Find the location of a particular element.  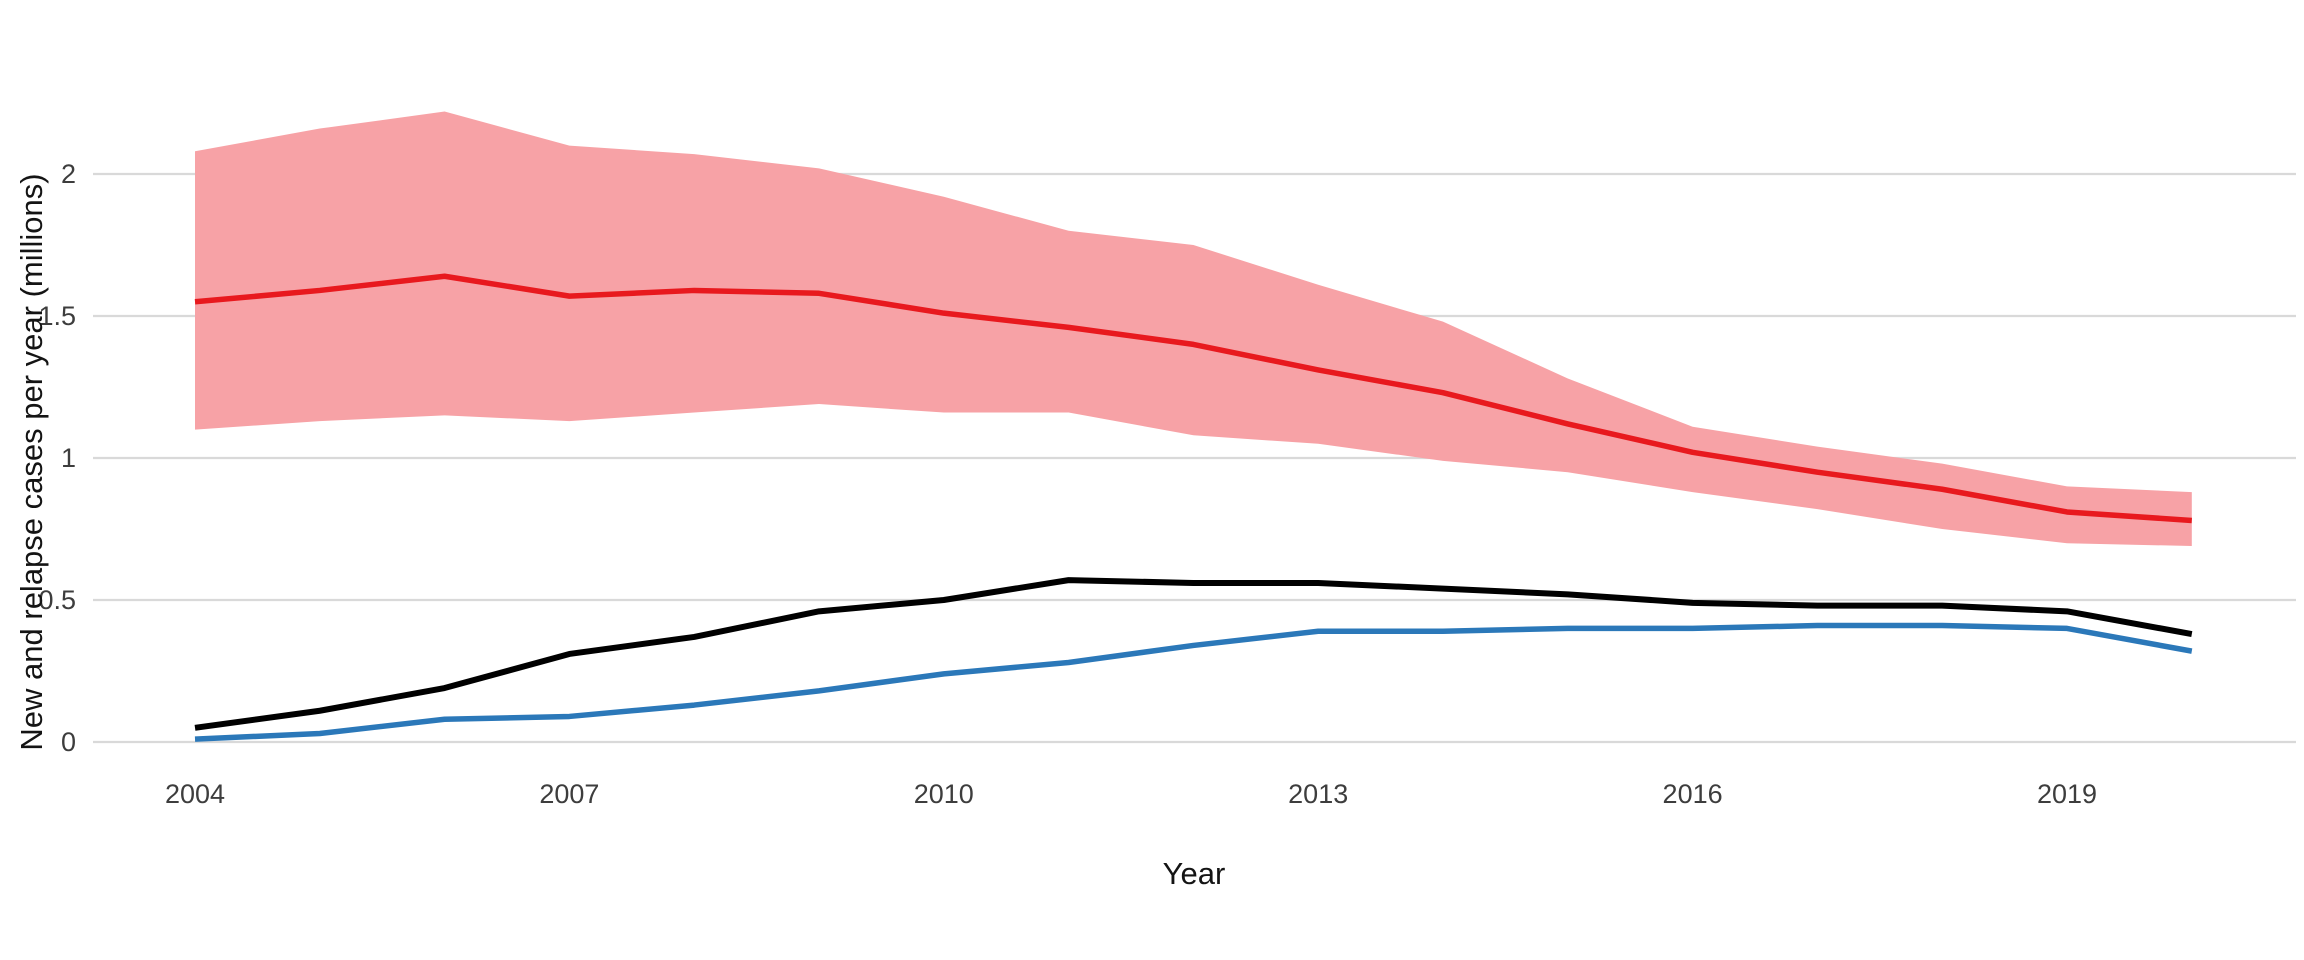

x-axis-title: Year is located at coordinates (1194, 873).